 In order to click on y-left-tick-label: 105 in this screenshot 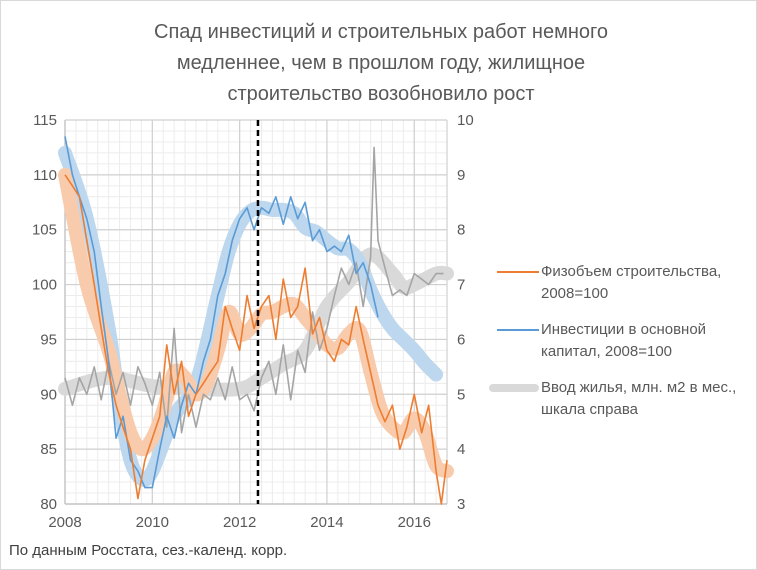, I will do `click(44, 230)`.